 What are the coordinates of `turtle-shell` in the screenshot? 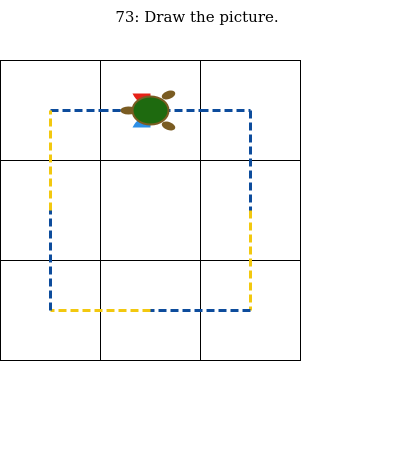 It's located at (150, 110).